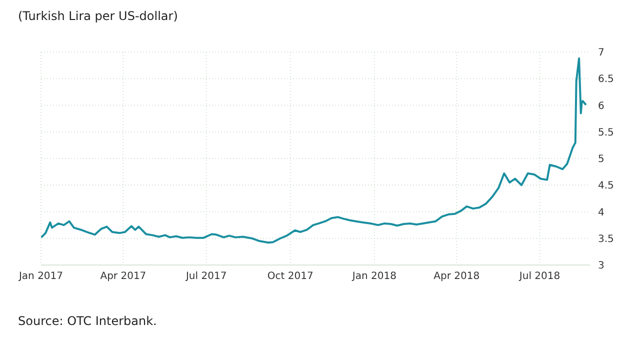  I want to click on x-tick-label: Apr 2018, so click(457, 276).